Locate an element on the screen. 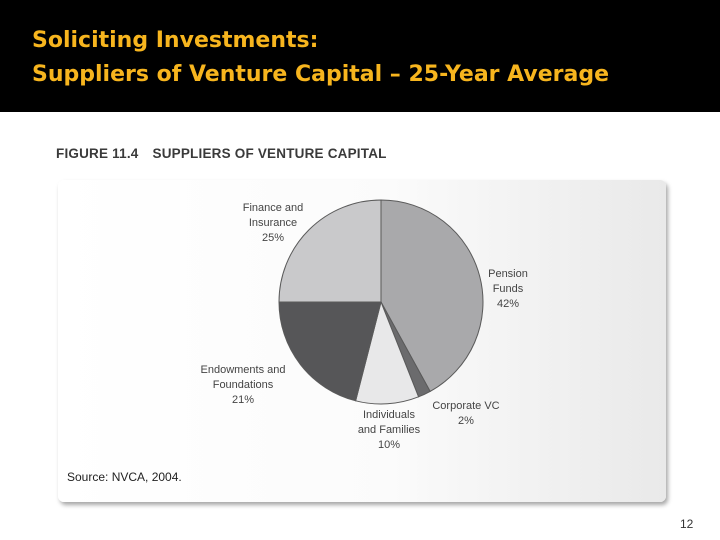 The width and height of the screenshot is (720, 540). pie-slice-endowments-and-foundations is located at coordinates (330, 351).